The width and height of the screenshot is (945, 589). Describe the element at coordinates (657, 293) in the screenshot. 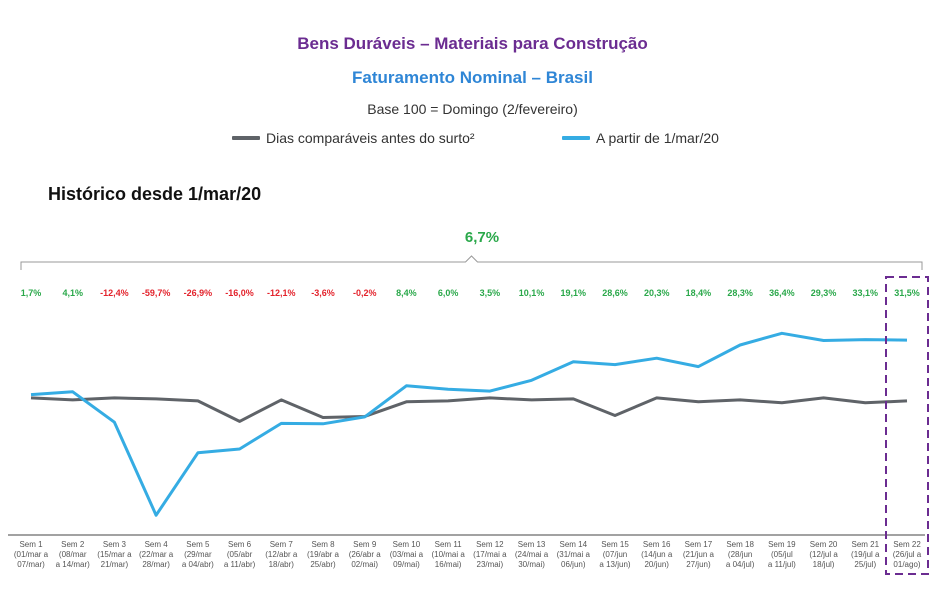

I see `change-label: 20,3%` at that location.